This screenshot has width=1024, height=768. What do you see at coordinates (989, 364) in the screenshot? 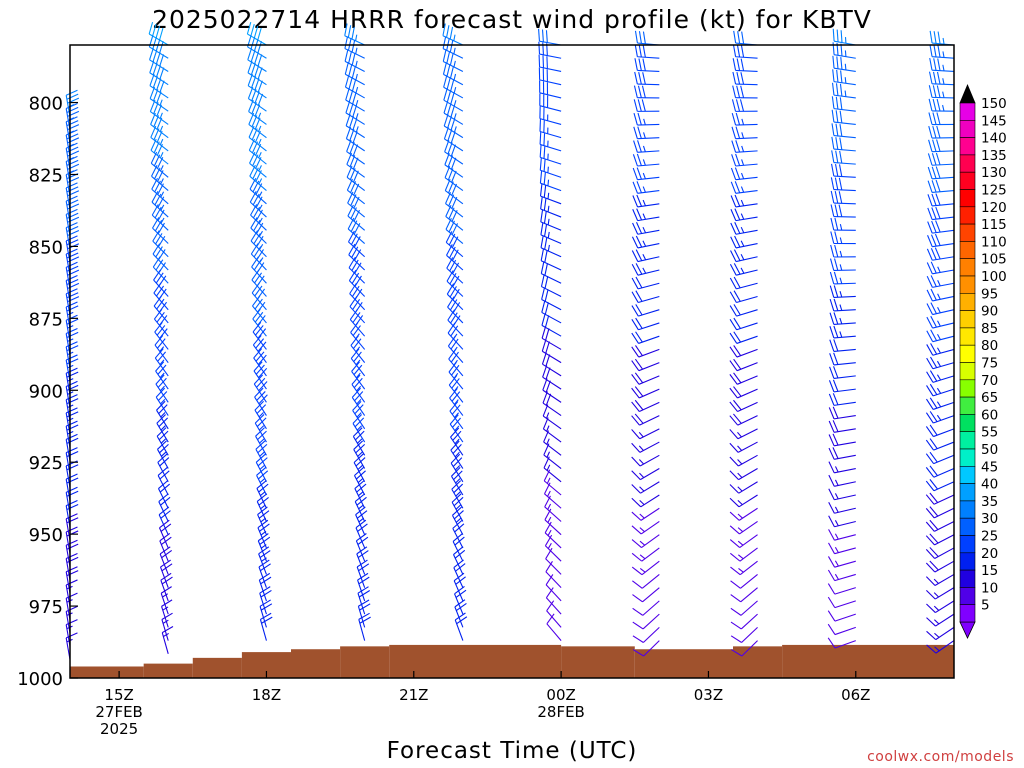
I see `colorbar-label: 75` at bounding box center [989, 364].